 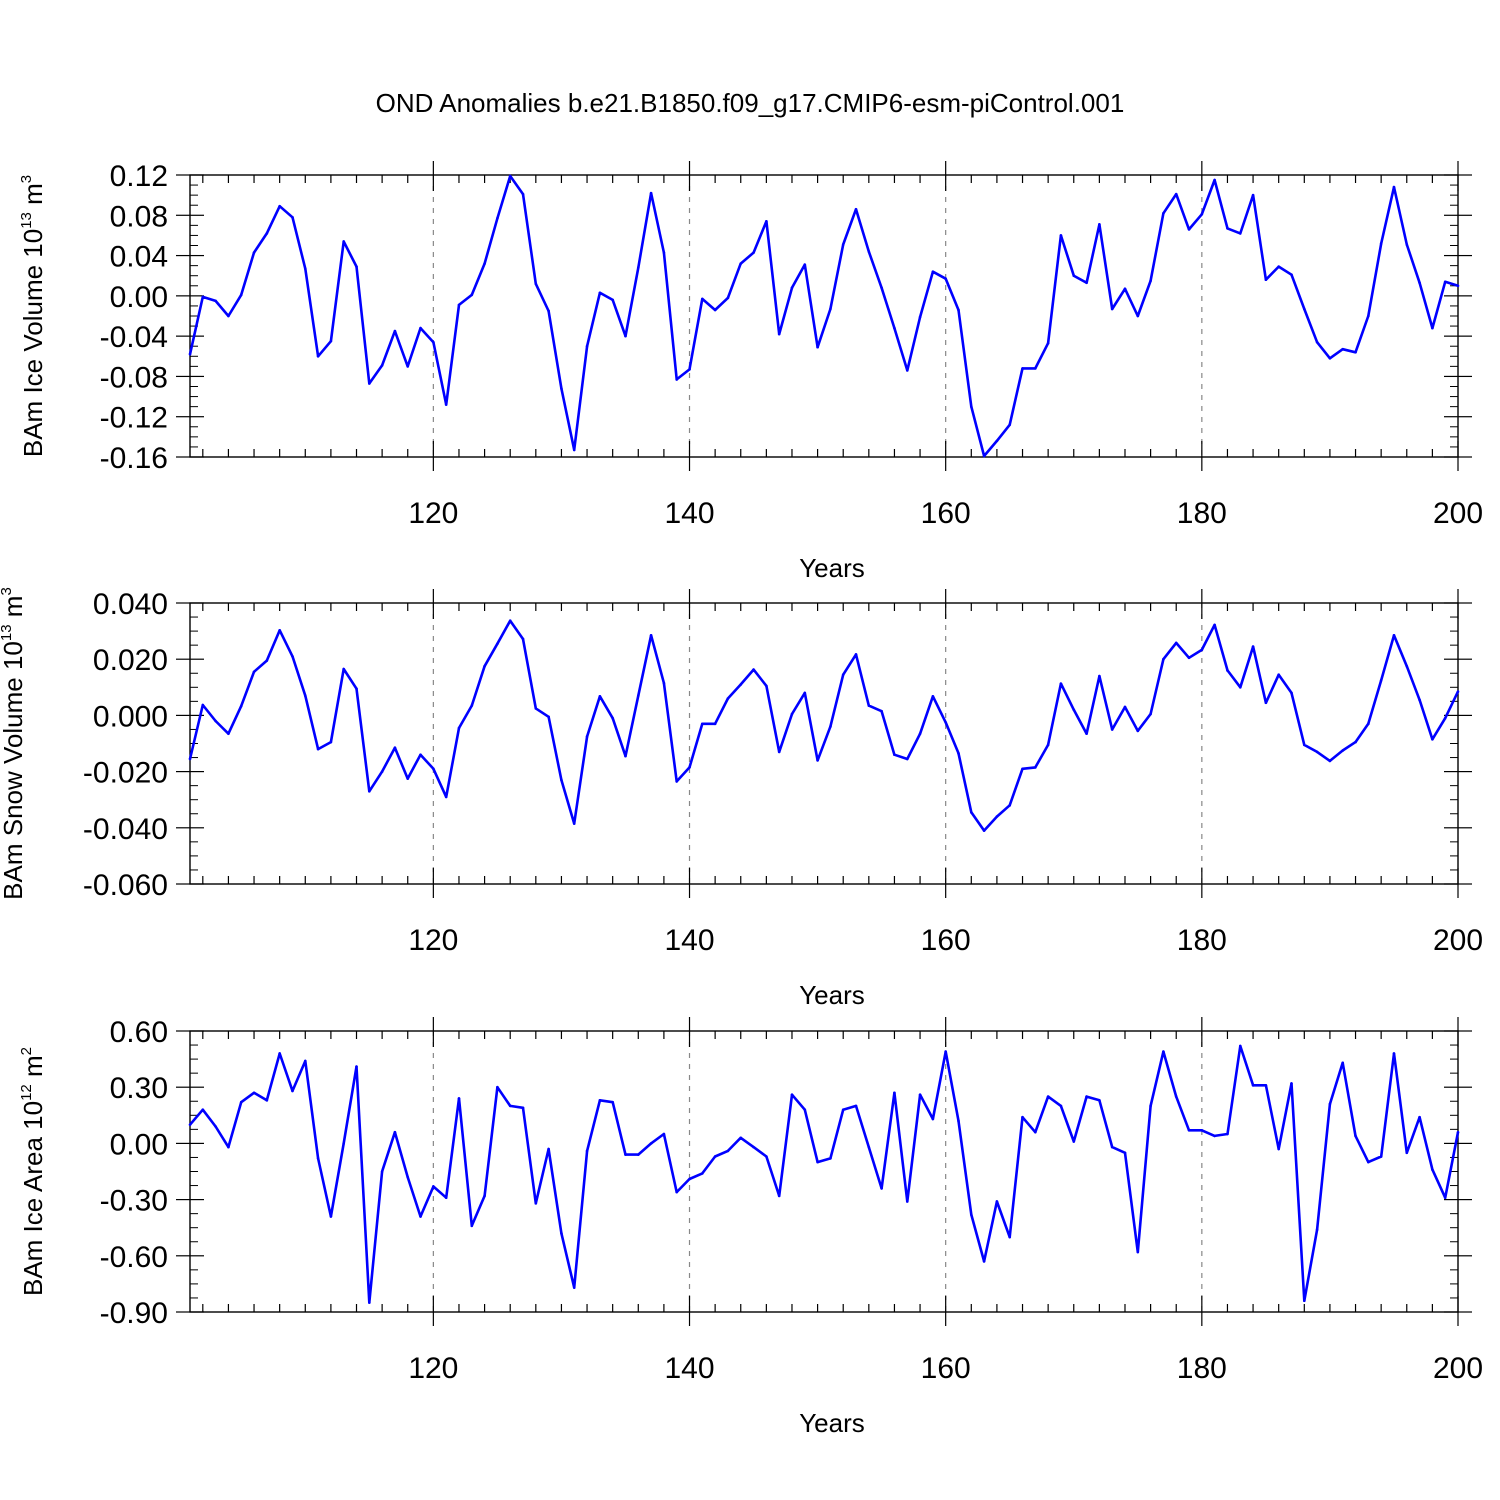 What do you see at coordinates (130, 660) in the screenshot?
I see `y-tick-label: 0.020` at bounding box center [130, 660].